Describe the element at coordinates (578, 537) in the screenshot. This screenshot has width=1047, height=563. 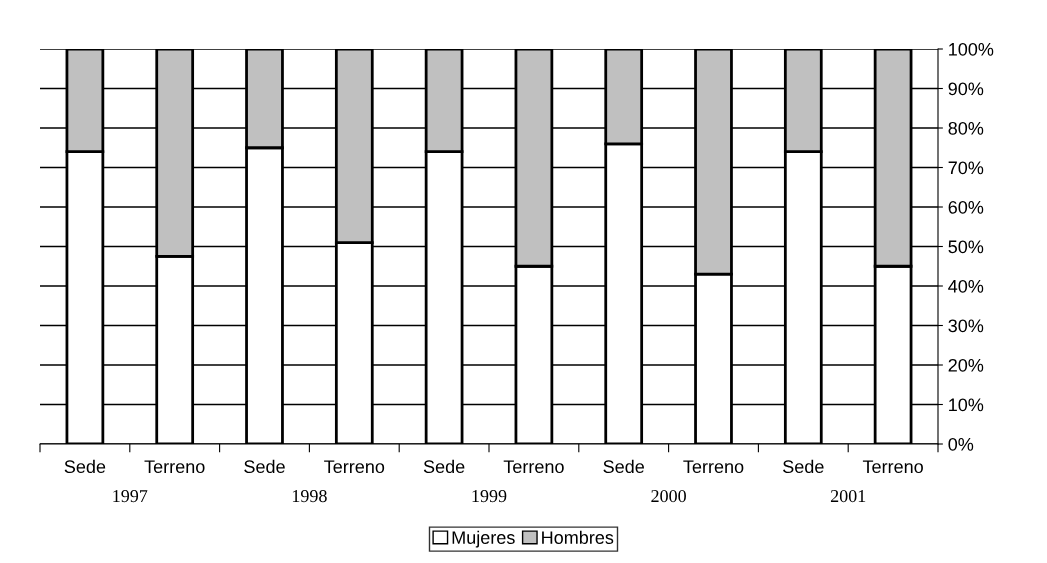
I see `legend-label: Hombres` at that location.